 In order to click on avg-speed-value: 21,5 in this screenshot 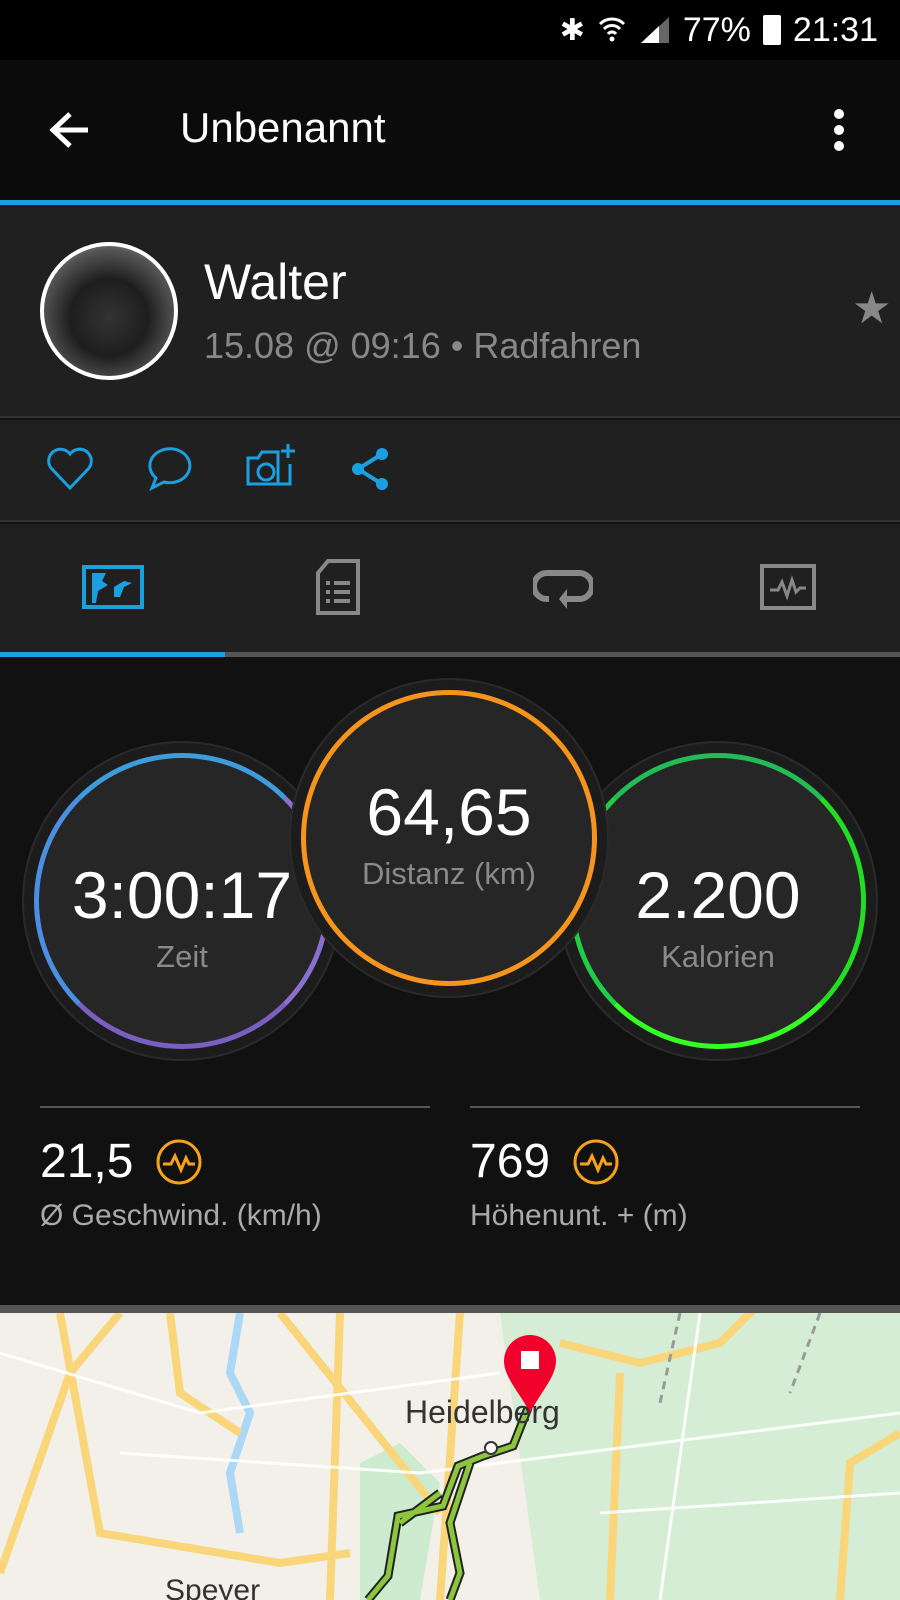, I will do `click(87, 1161)`.